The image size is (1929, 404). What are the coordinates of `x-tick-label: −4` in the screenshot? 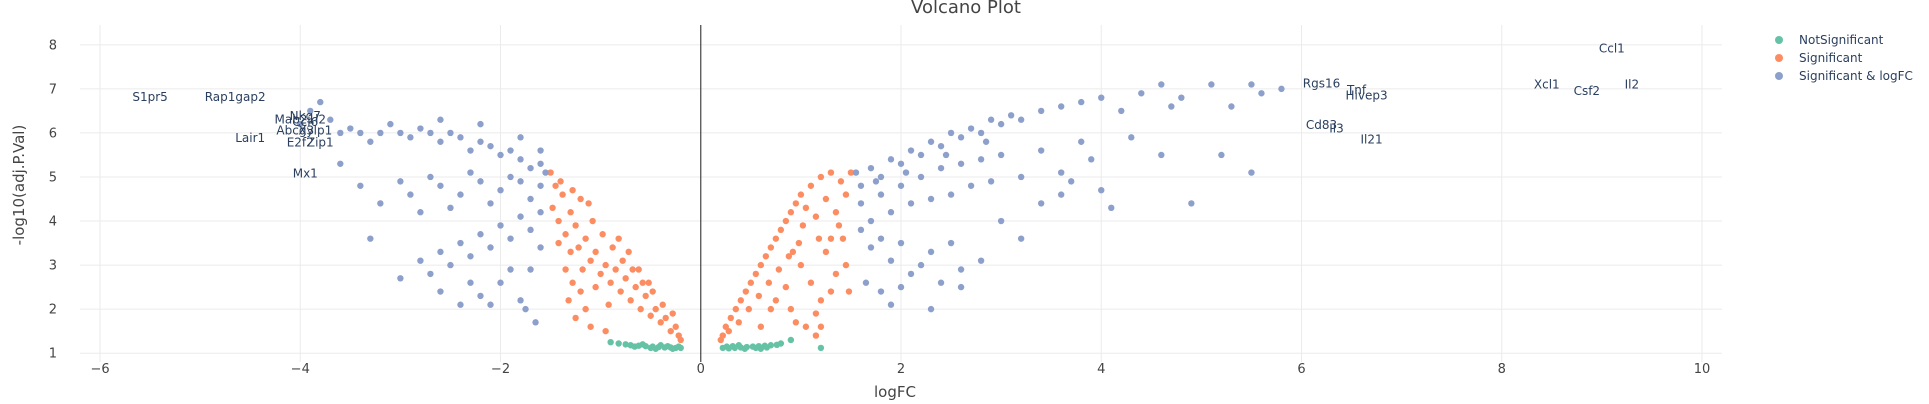 It's located at (300, 369).